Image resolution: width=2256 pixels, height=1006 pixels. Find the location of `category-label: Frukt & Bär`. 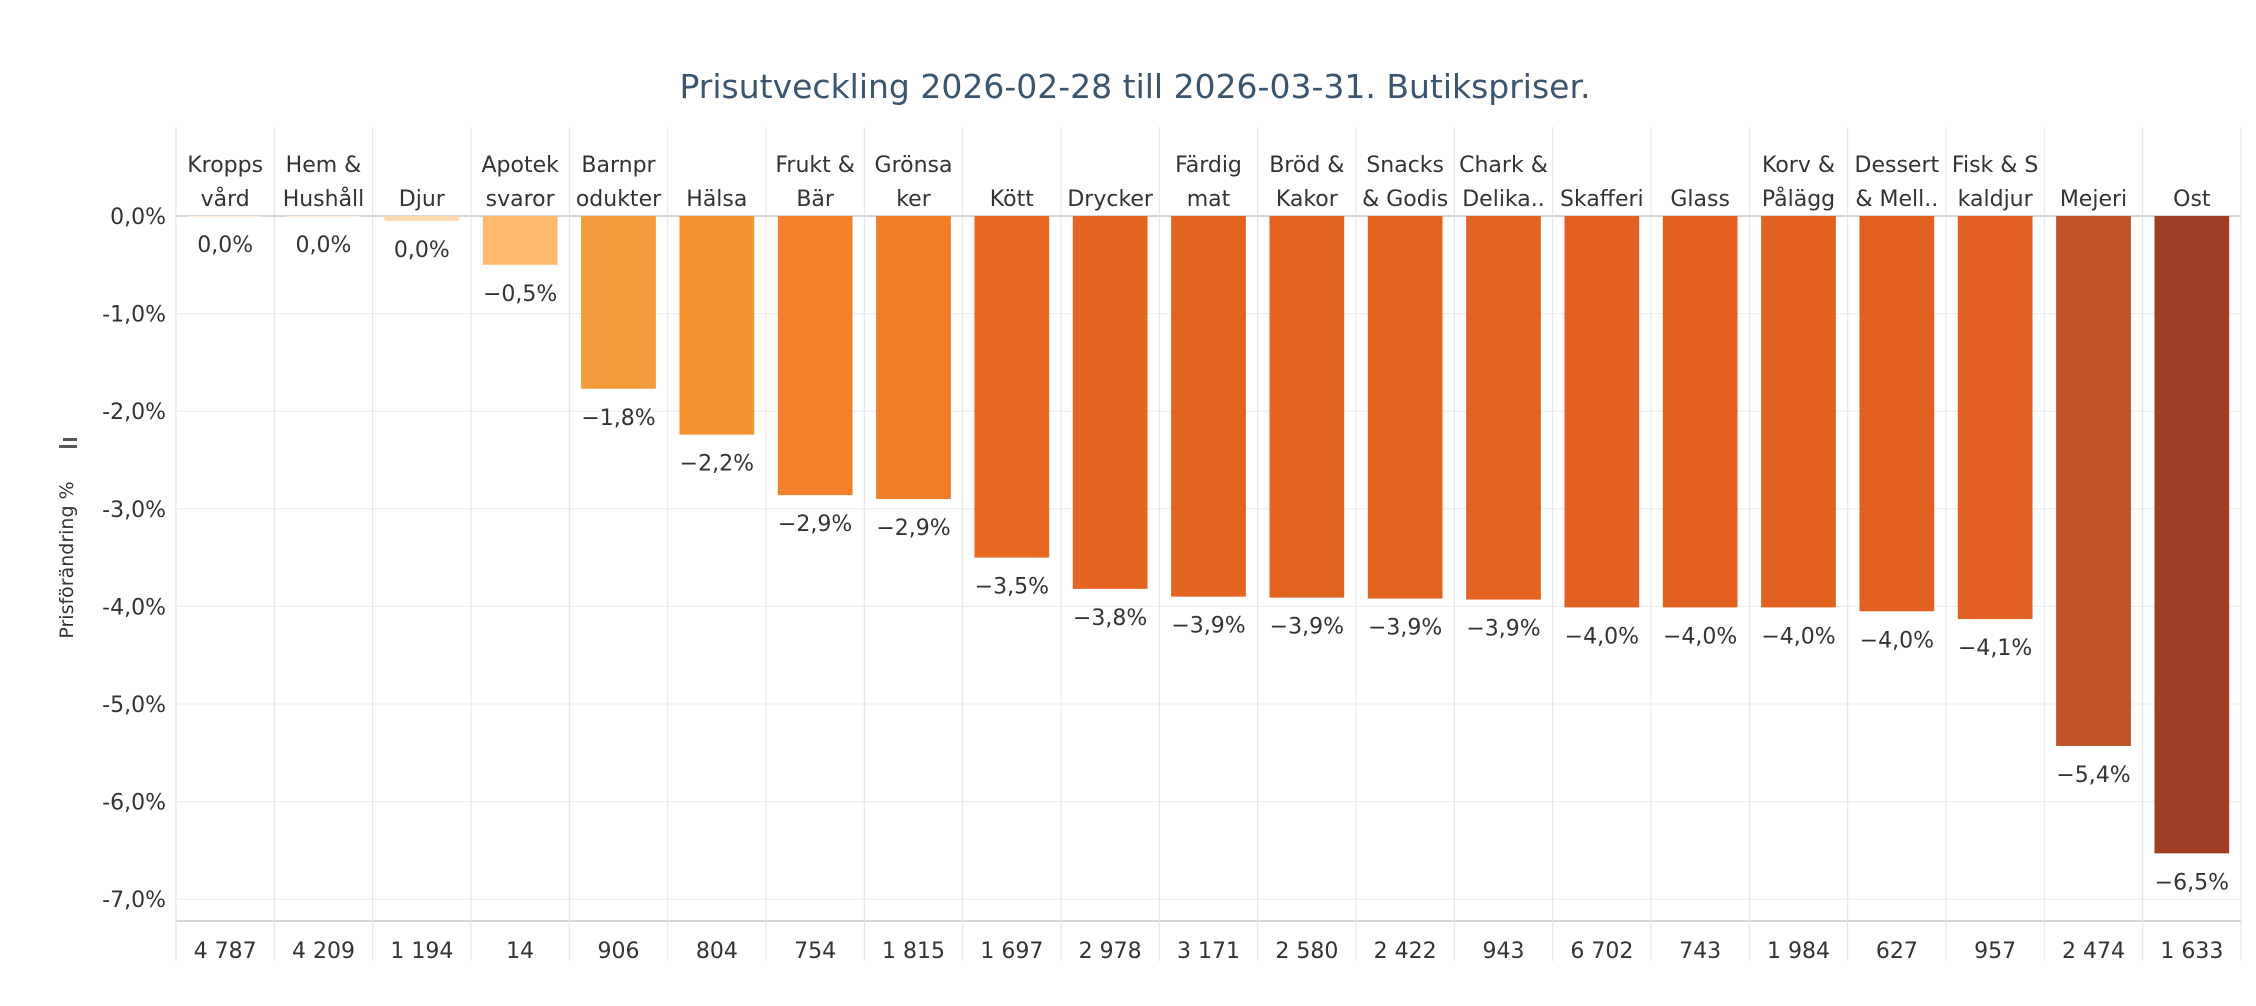

category-label: Frukt & Bär is located at coordinates (815, 182).